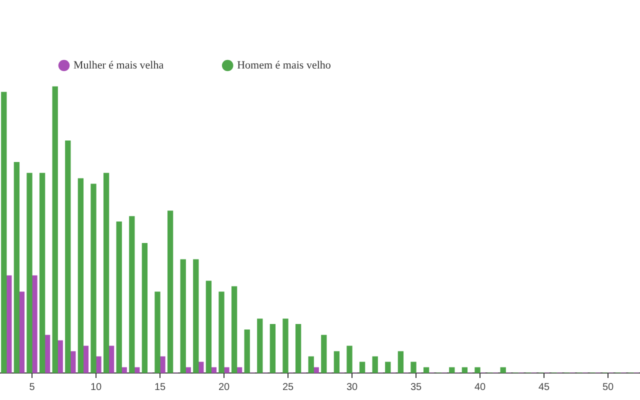 This screenshot has height=400, width=640. I want to click on x-tick-label: 15, so click(160, 387).